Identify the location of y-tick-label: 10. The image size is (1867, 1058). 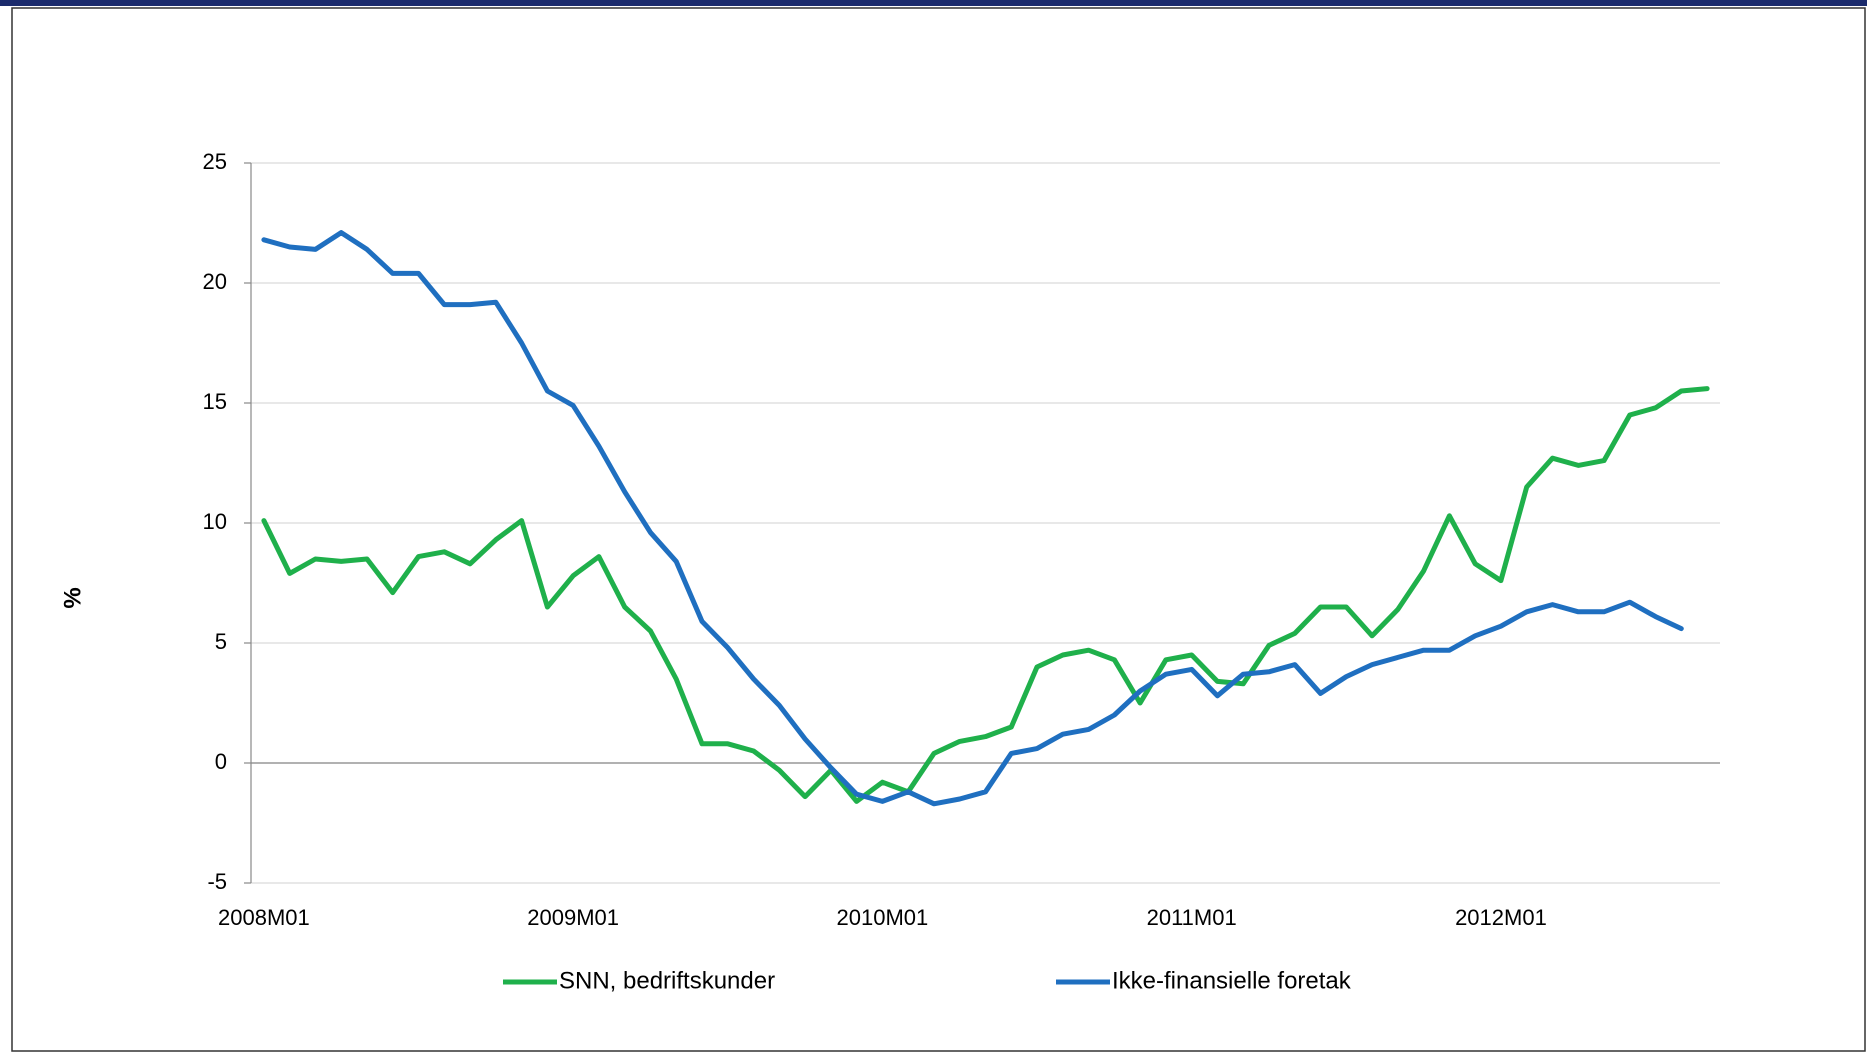
(215, 521).